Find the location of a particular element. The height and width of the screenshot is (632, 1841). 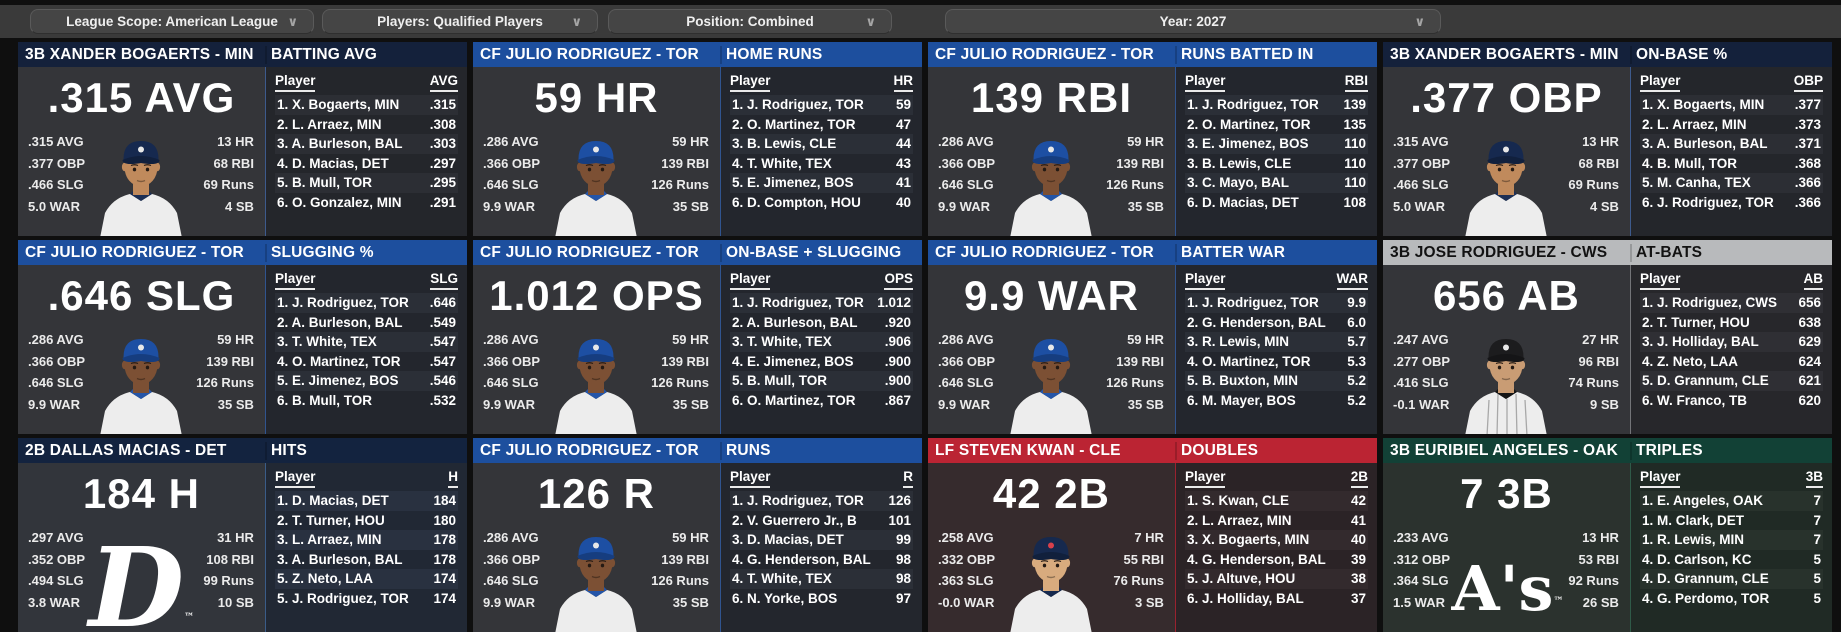

leaderboard-row: 6. J. Rodriguez, TOR.366 is located at coordinates (1731, 203).